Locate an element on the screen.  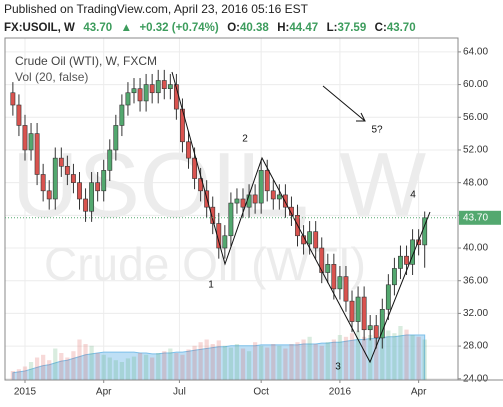
arrow-drawing is located at coordinates (344, 103).